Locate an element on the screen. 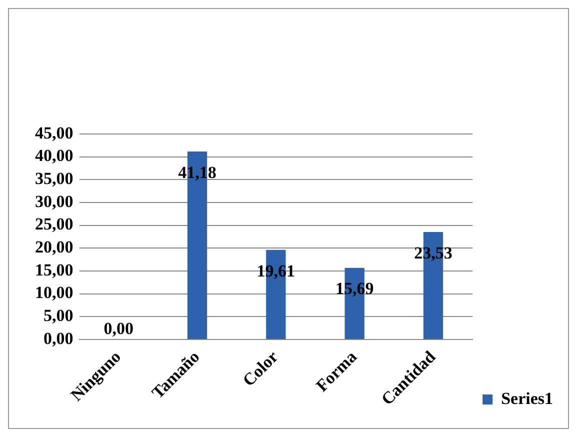  y-tick-label: 45,00 is located at coordinates (54, 132).